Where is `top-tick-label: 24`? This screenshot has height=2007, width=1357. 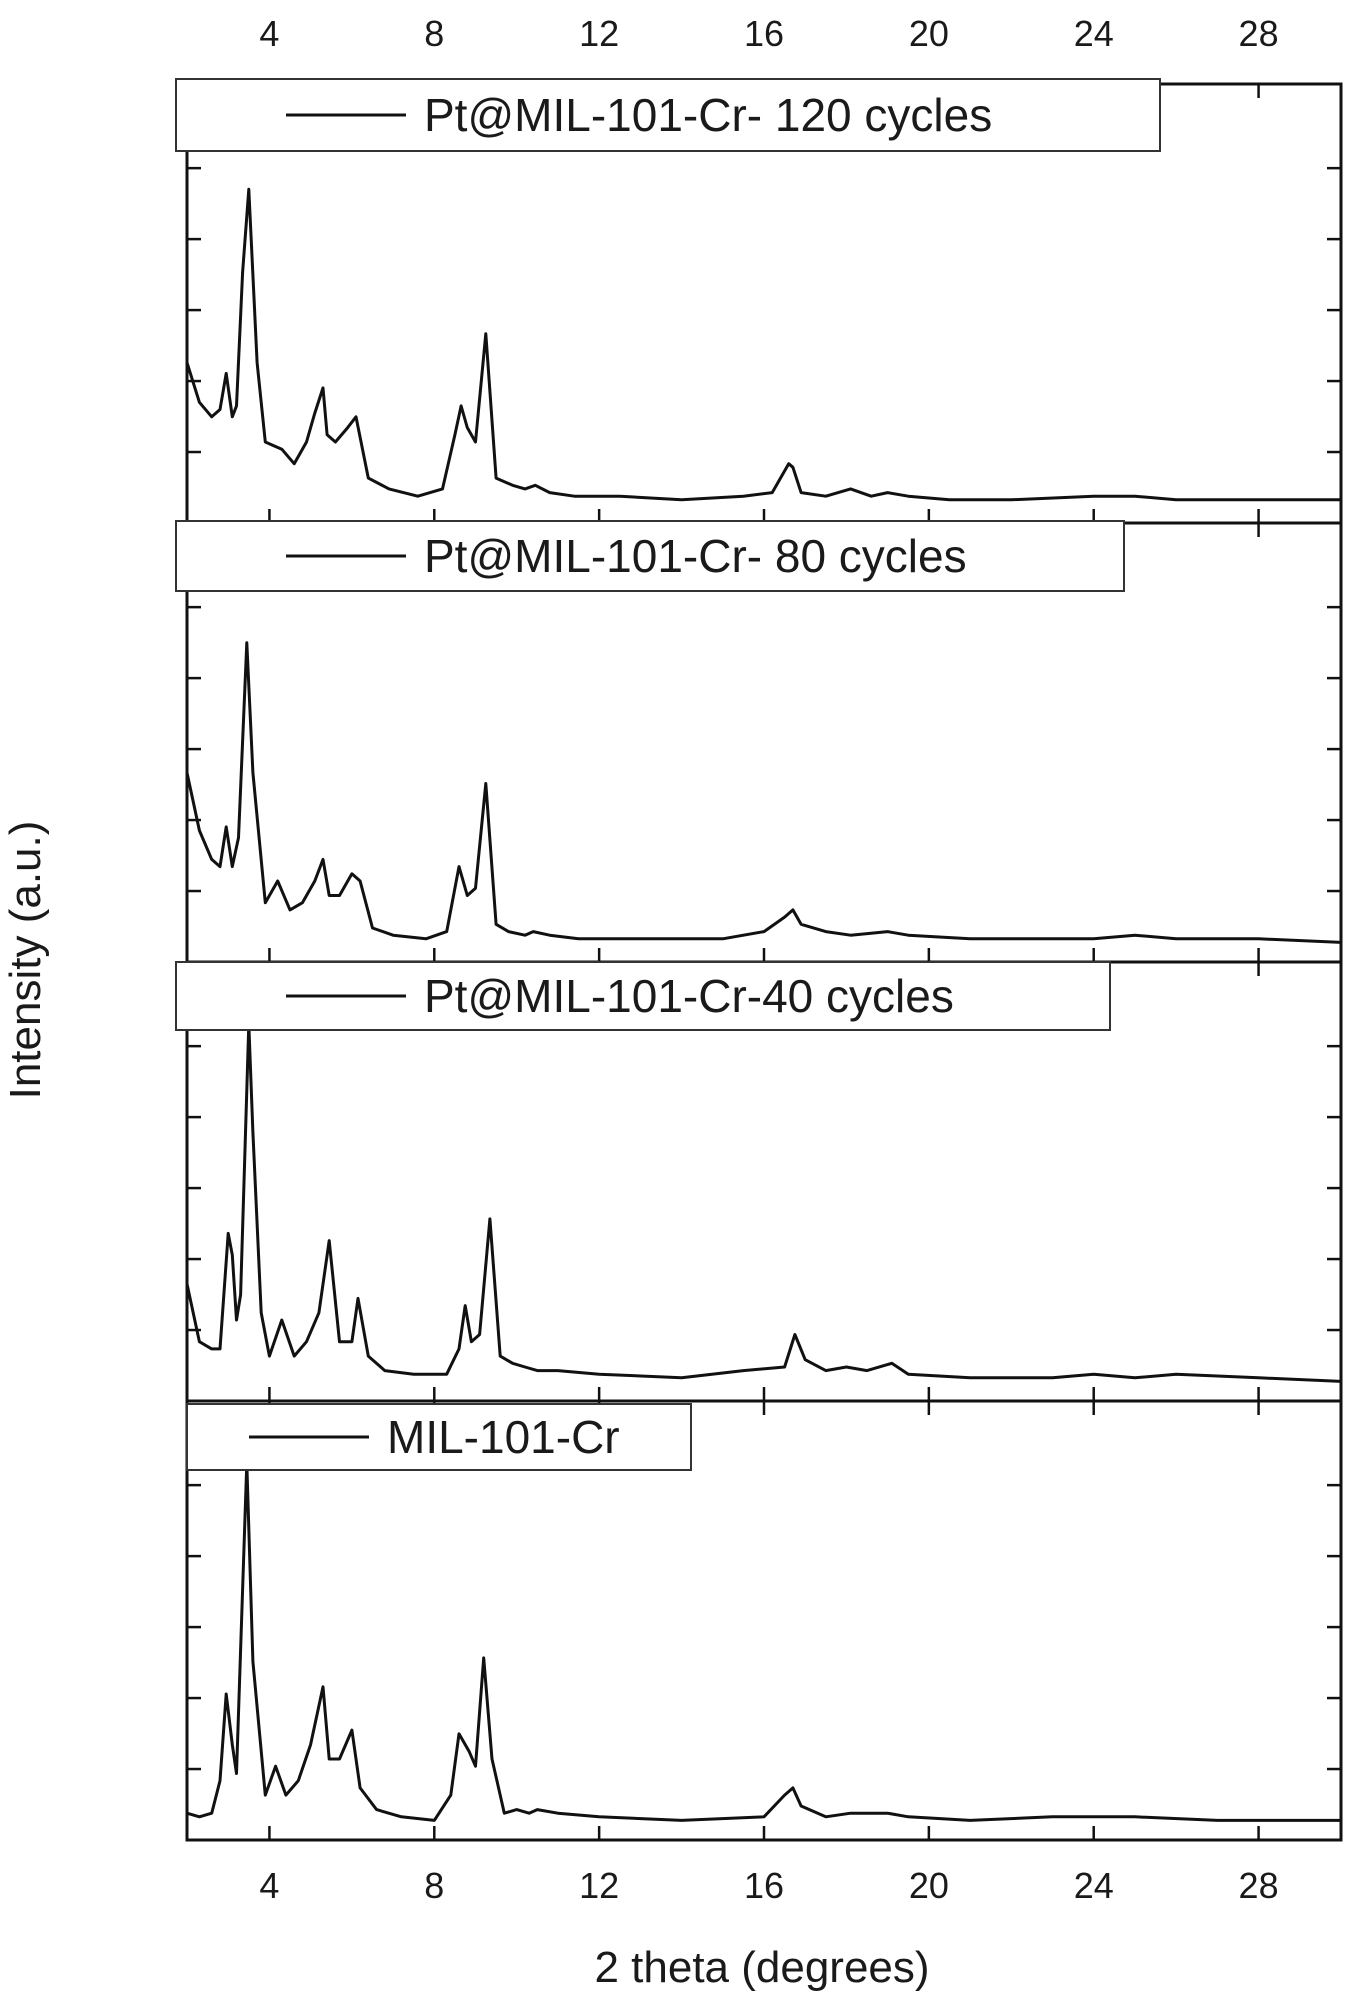 top-tick-label: 24 is located at coordinates (1094, 33).